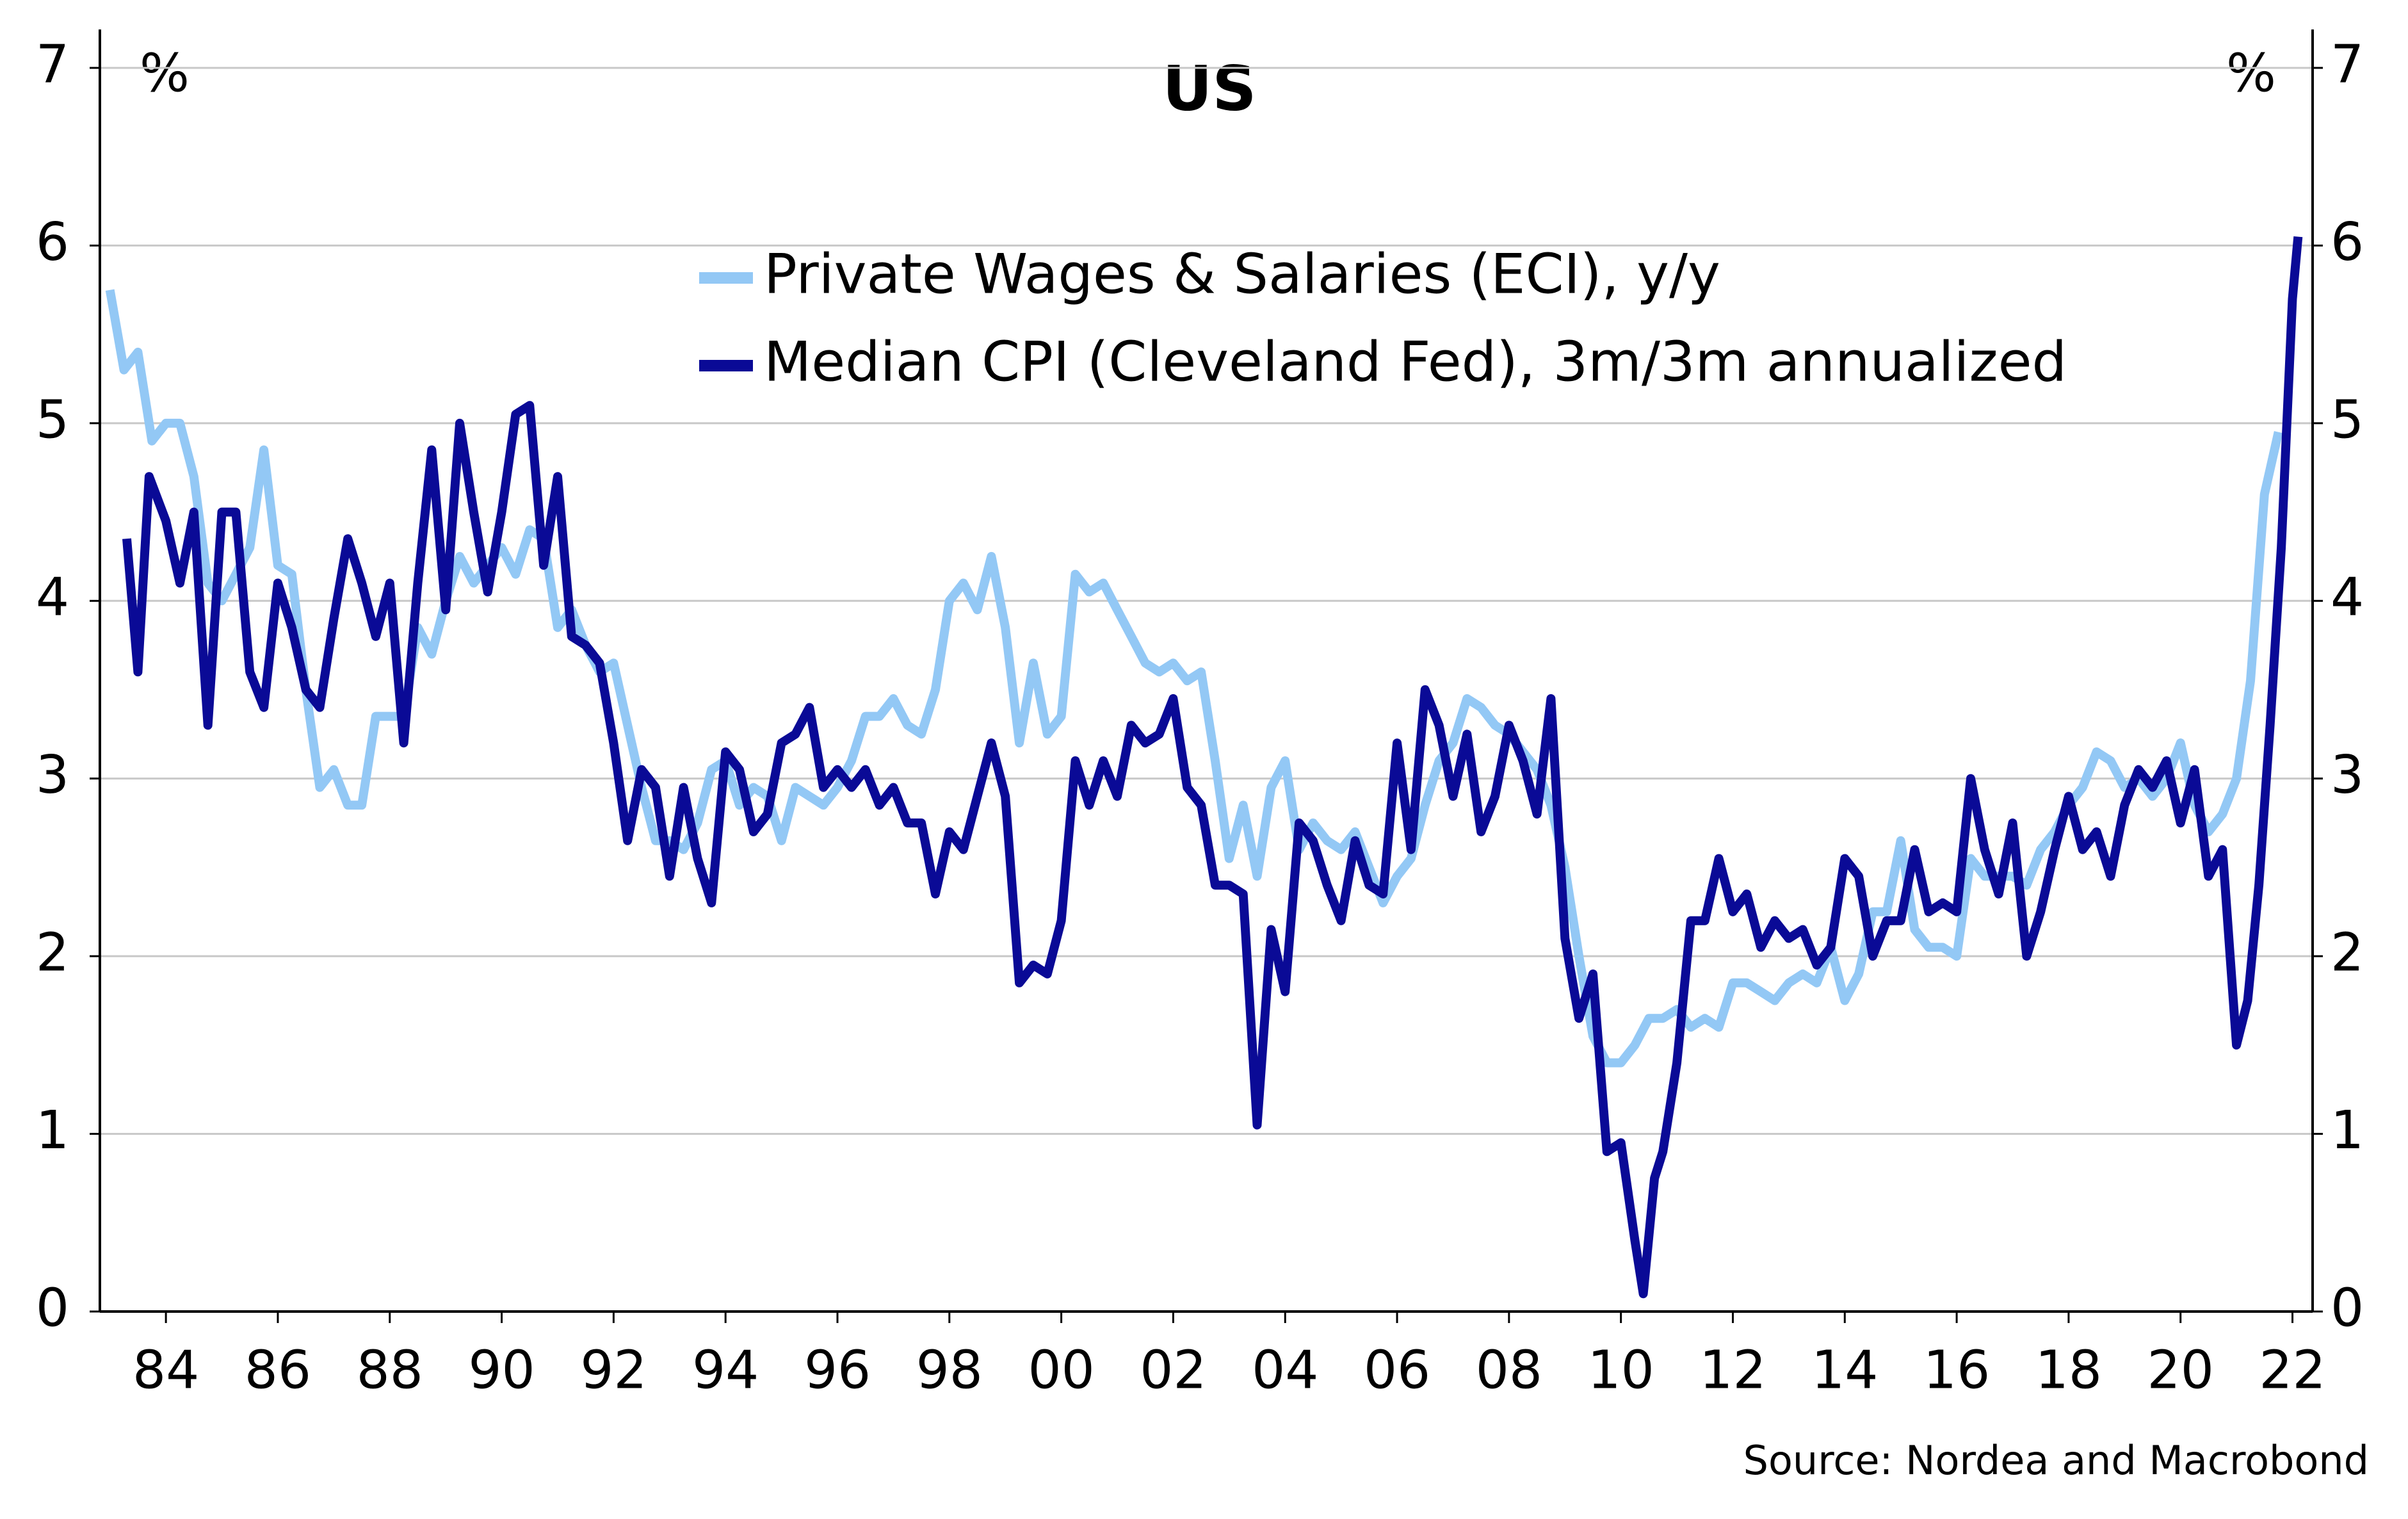 The height and width of the screenshot is (1519, 2408). What do you see at coordinates (1956, 1370) in the screenshot?
I see `x-tick-label: 16` at bounding box center [1956, 1370].